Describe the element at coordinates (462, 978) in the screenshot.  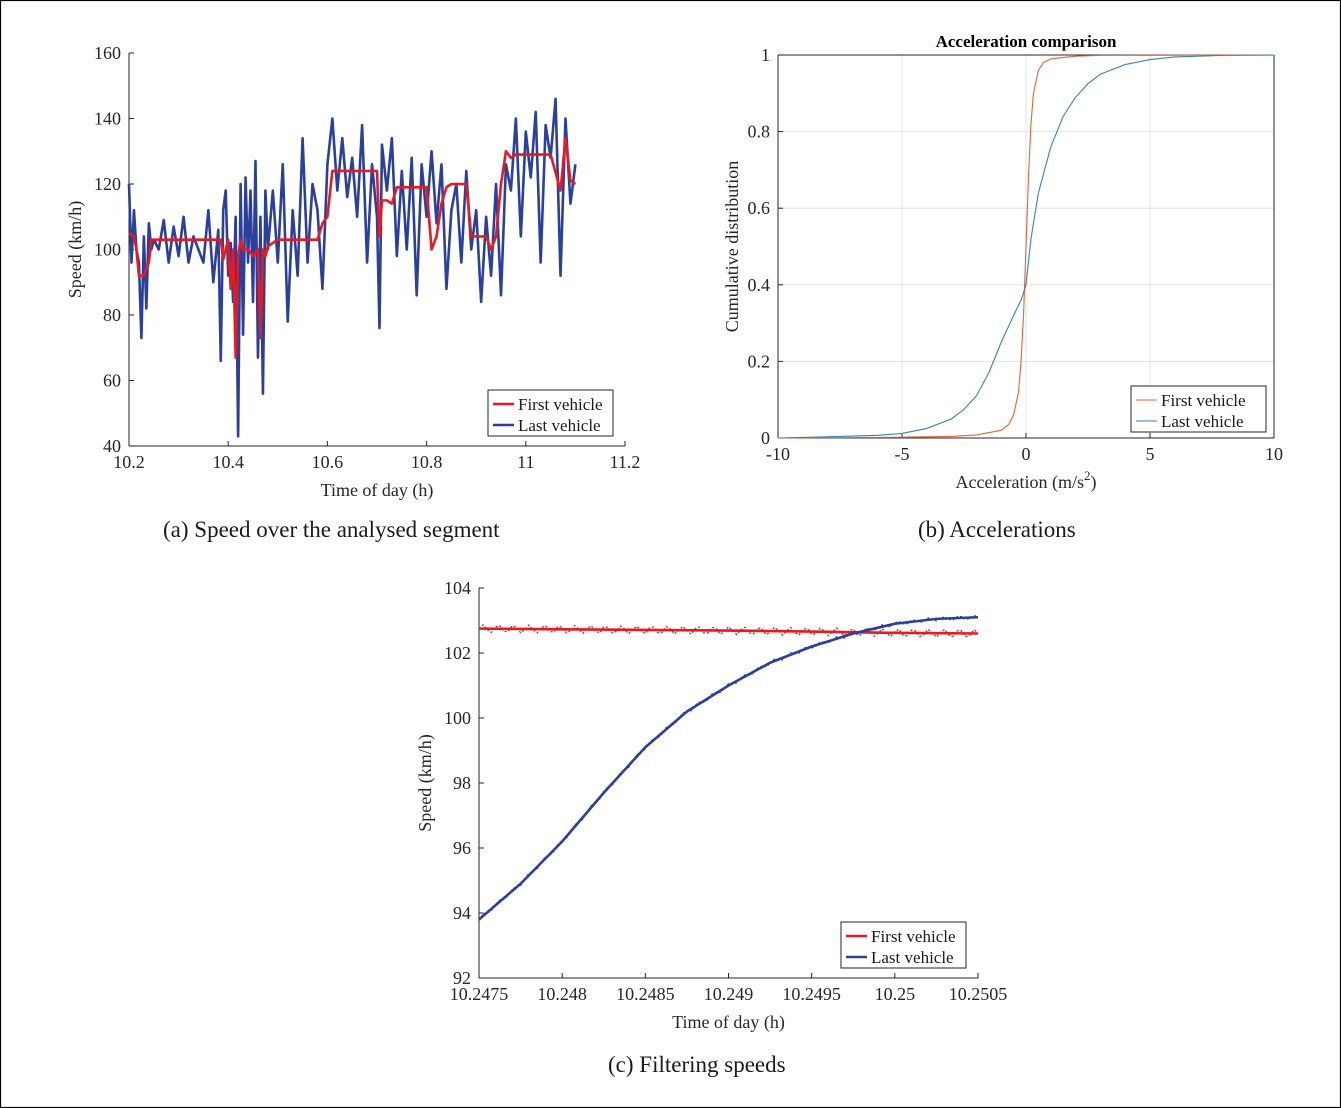
I see `chart-c-ytick-label-0: 92` at that location.